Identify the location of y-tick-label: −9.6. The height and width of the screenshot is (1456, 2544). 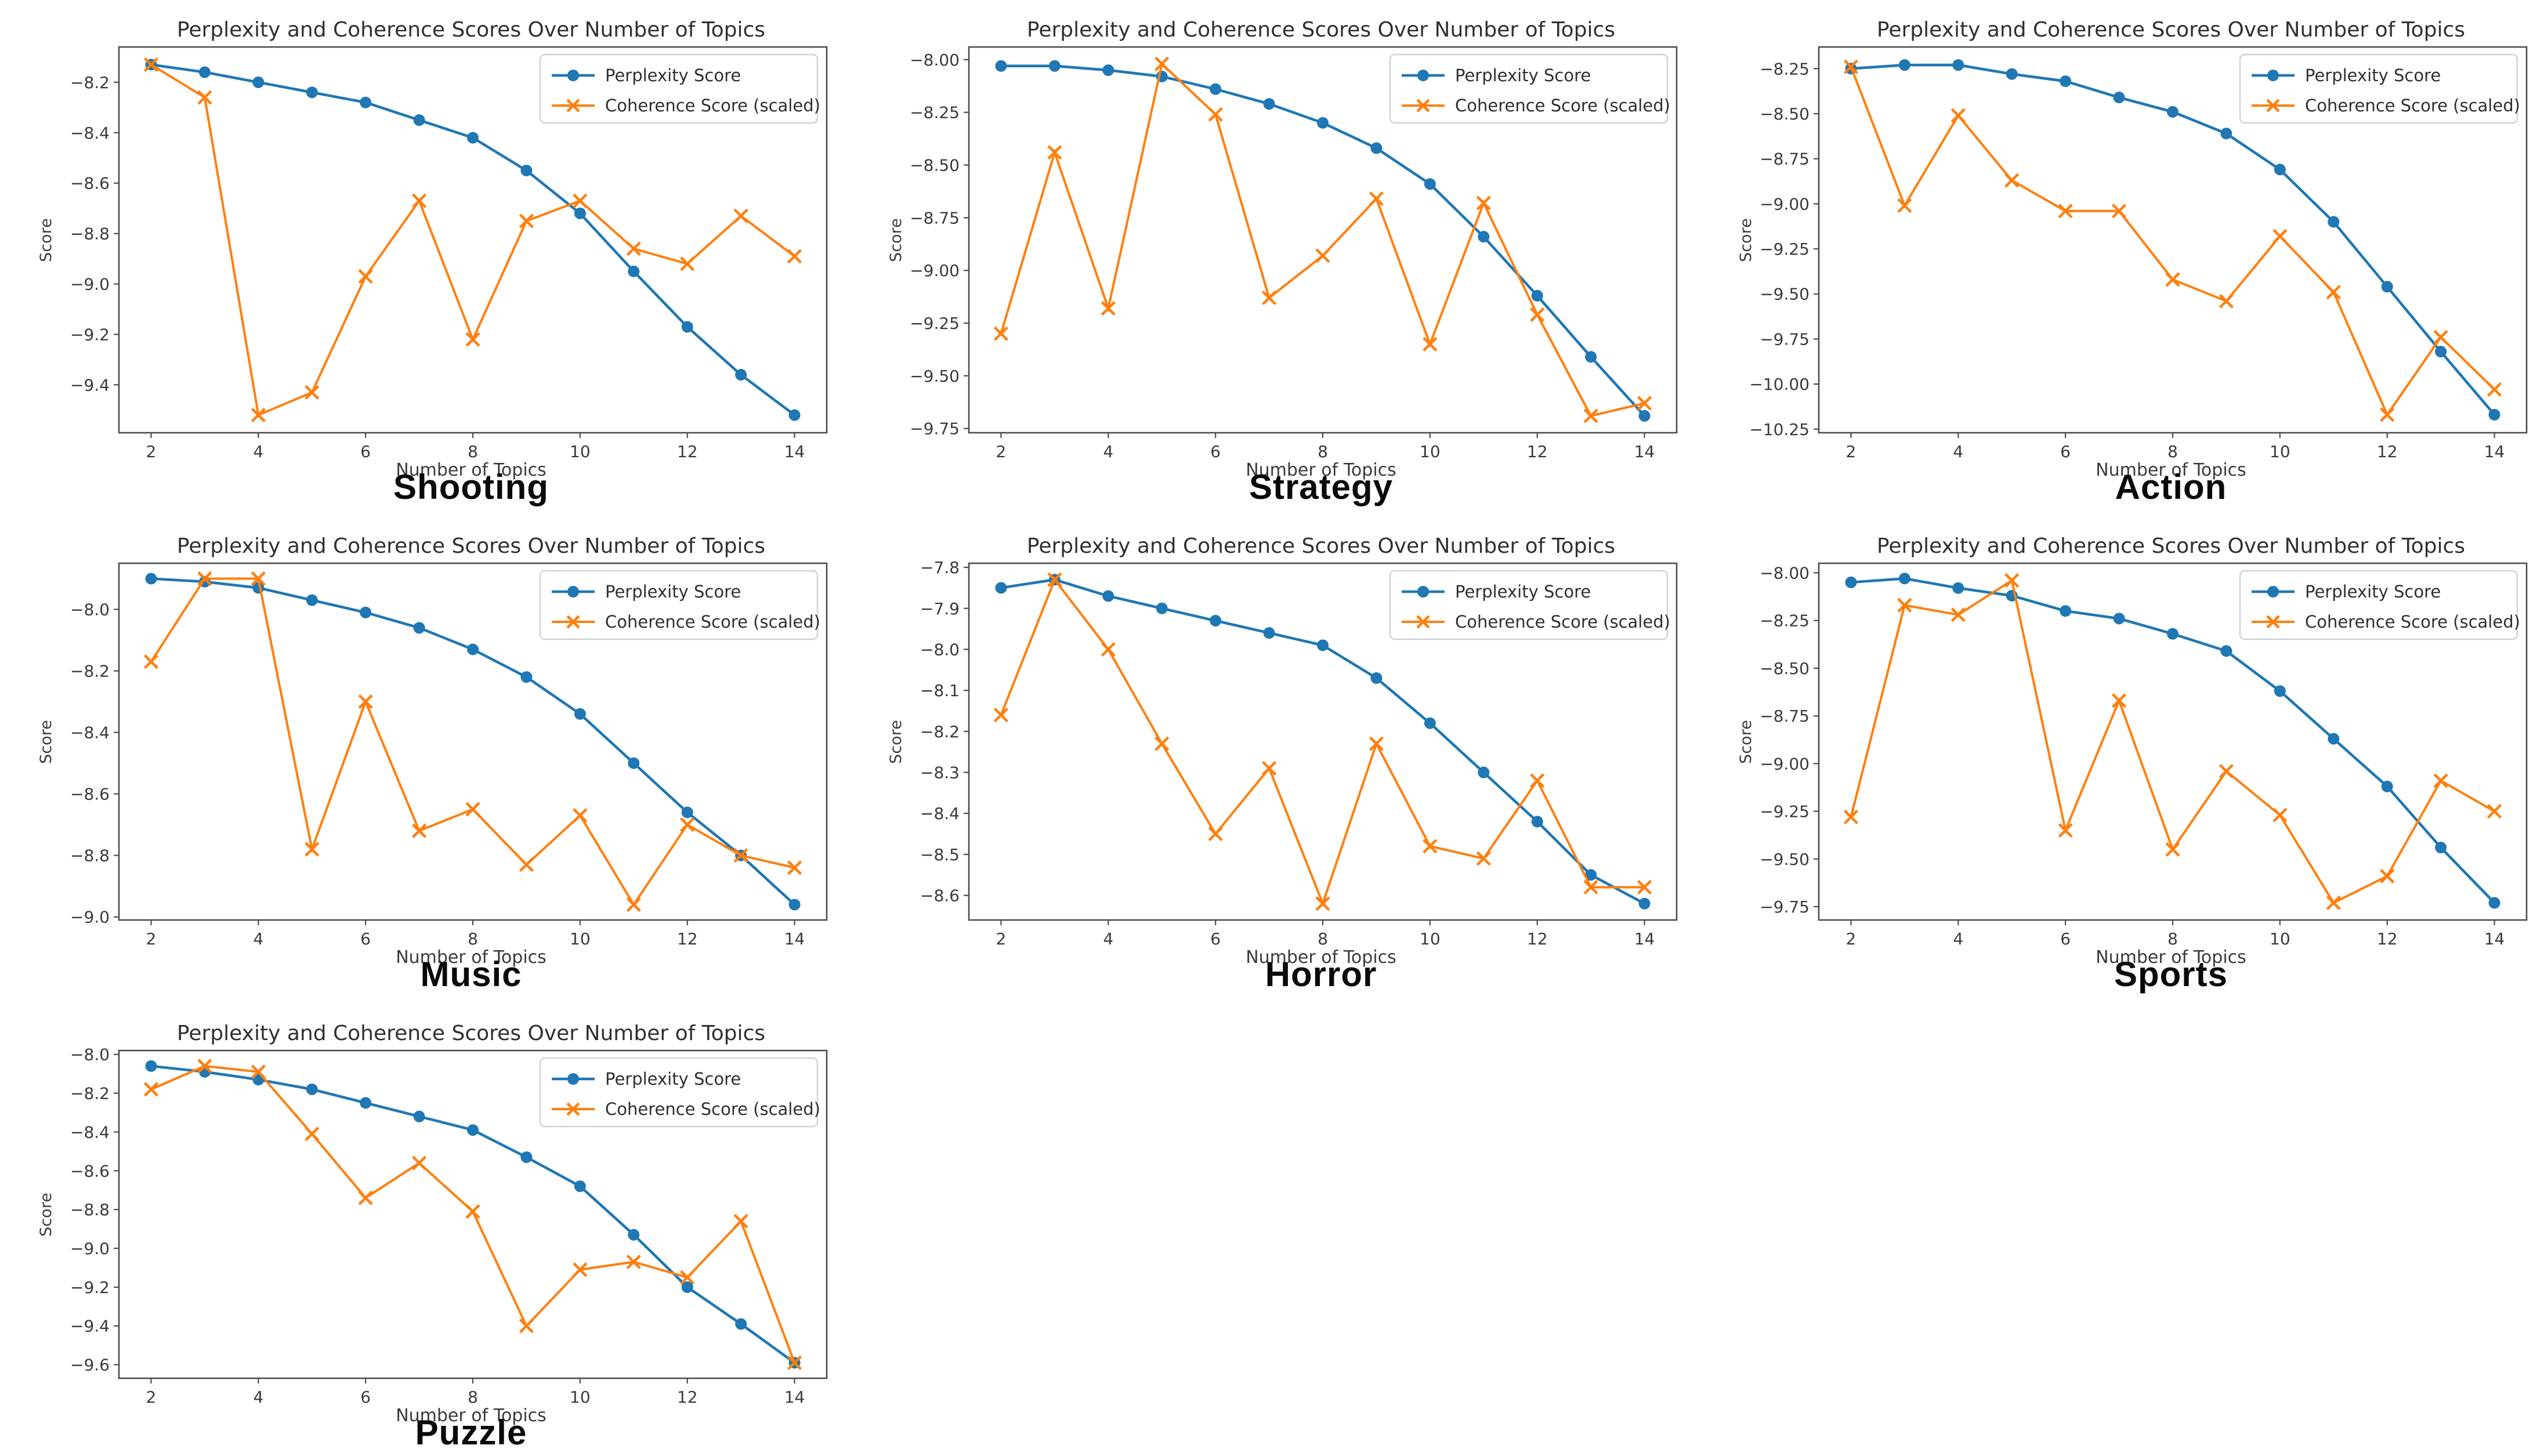
(90, 1365).